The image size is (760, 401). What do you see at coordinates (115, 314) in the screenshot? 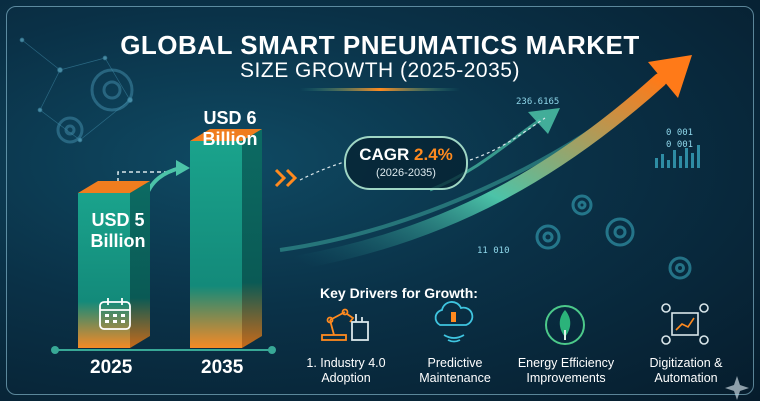
I see `calendar-icon` at bounding box center [115, 314].